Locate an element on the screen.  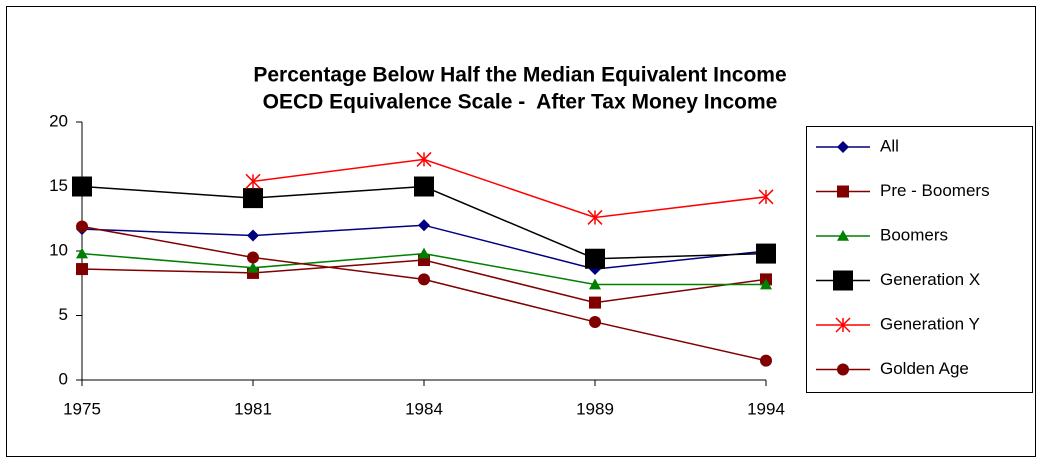
legend-label: Generation Y is located at coordinates (930, 323).